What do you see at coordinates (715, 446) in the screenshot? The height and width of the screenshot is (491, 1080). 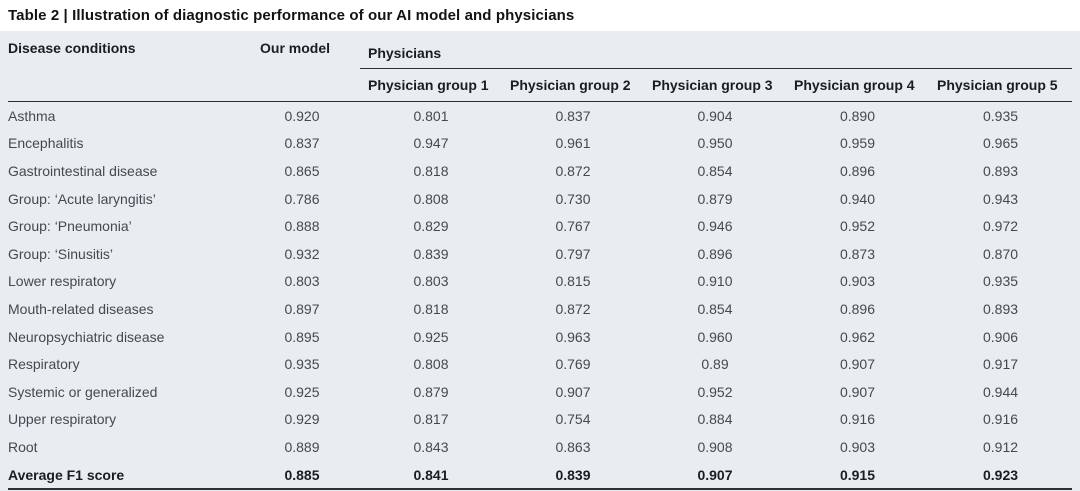 I see `value-cell: 0.908` at bounding box center [715, 446].